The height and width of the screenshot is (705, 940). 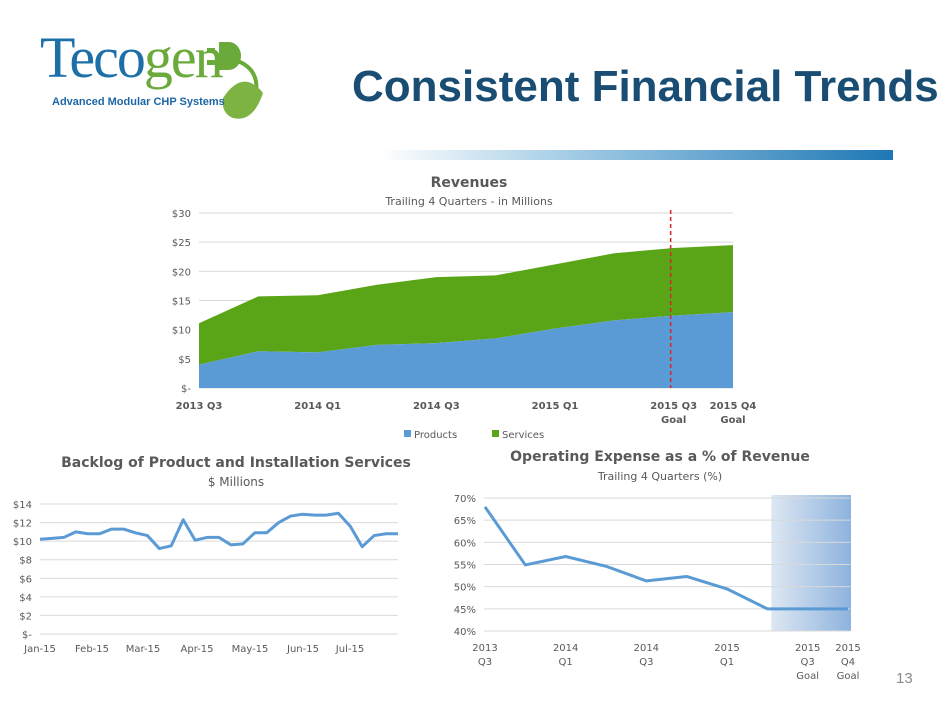 I want to click on chart-title: Operating Expense as a % of Revenue, so click(x=660, y=457).